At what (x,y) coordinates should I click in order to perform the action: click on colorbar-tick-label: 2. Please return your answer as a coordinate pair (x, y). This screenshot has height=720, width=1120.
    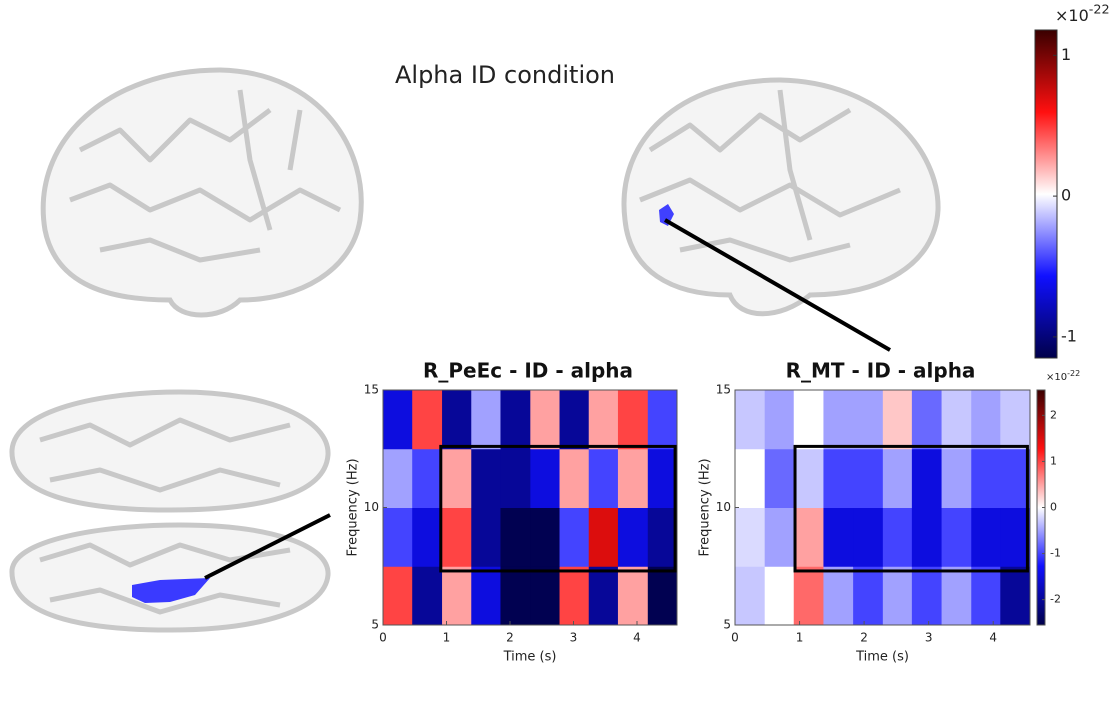
    Looking at the image, I should click on (1053, 414).